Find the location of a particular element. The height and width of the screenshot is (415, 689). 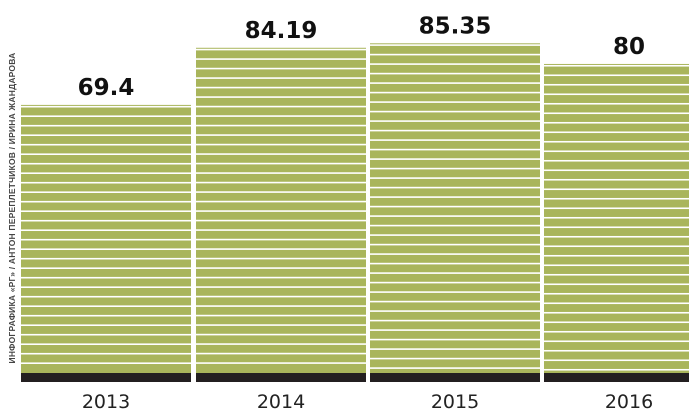

value-label-2015: 85.35 is located at coordinates (455, 26).